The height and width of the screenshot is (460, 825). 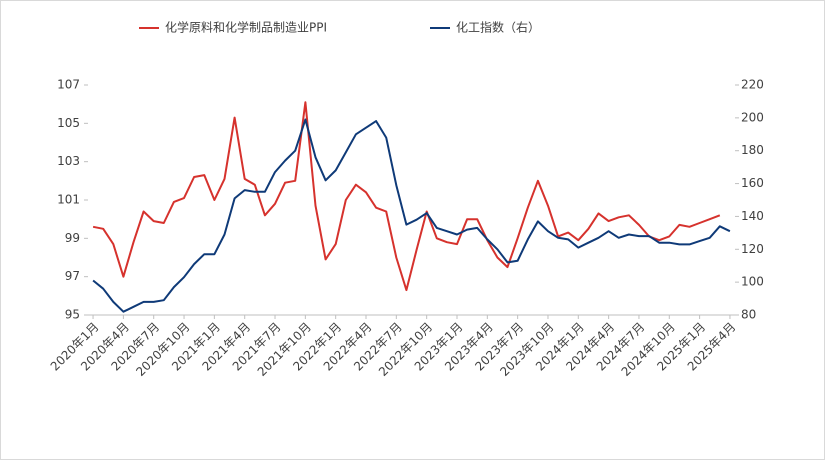 I want to click on y-tick-label: 95, so click(x=72, y=315).